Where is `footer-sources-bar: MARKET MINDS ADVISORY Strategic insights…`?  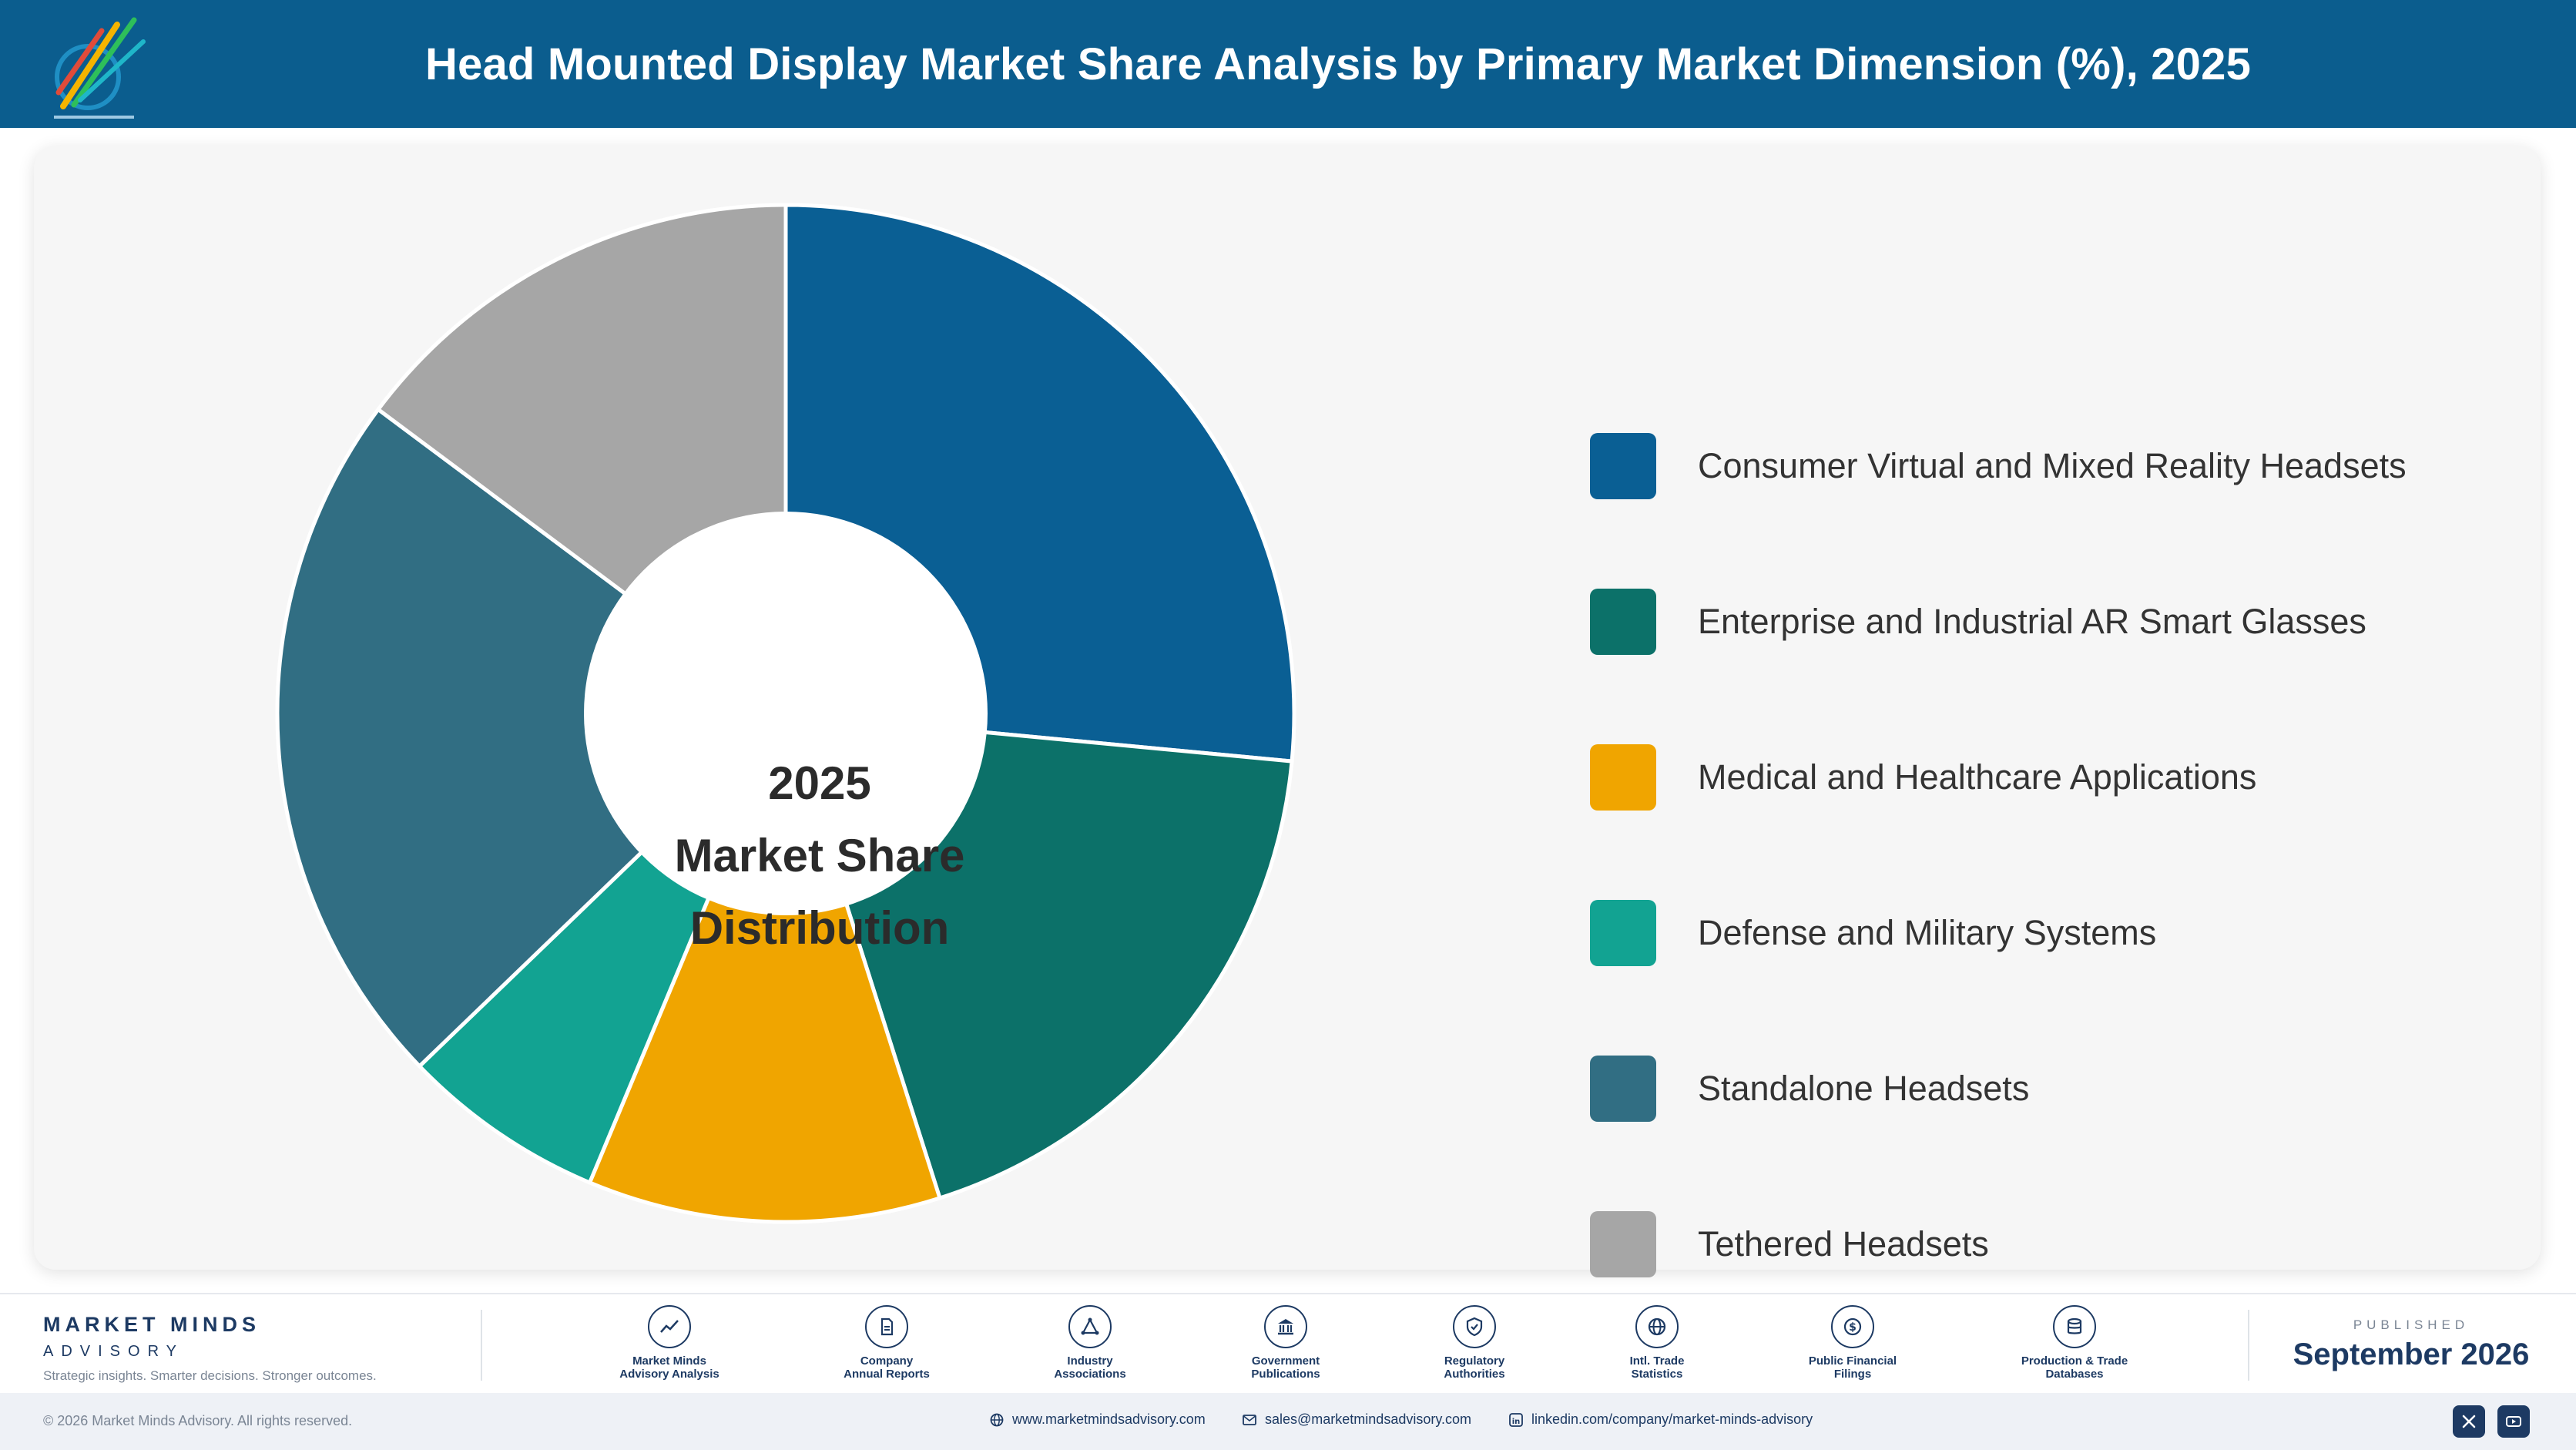 footer-sources-bar: MARKET MINDS ADVISORY Strategic insights… is located at coordinates (1288, 1344).